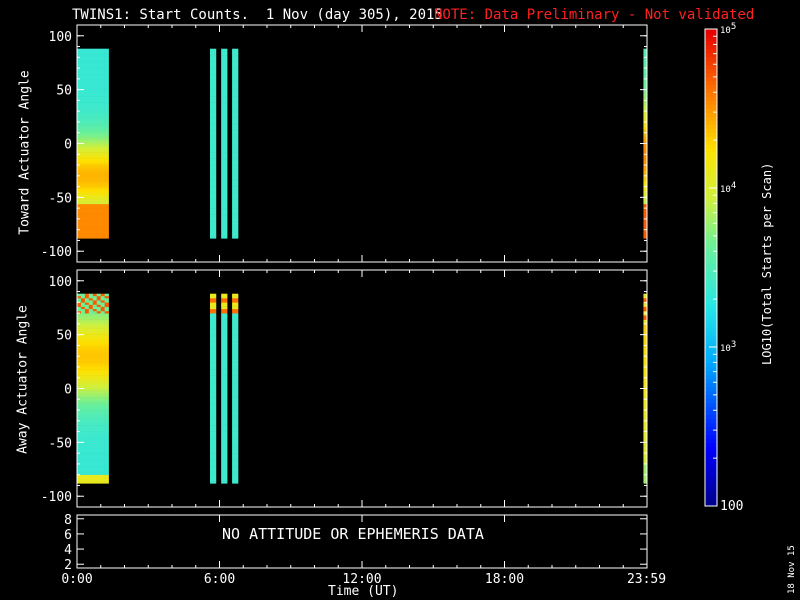 The width and height of the screenshot is (800, 600). Describe the element at coordinates (731, 506) in the screenshot. I see `colorbar-tick-label: 100` at that location.